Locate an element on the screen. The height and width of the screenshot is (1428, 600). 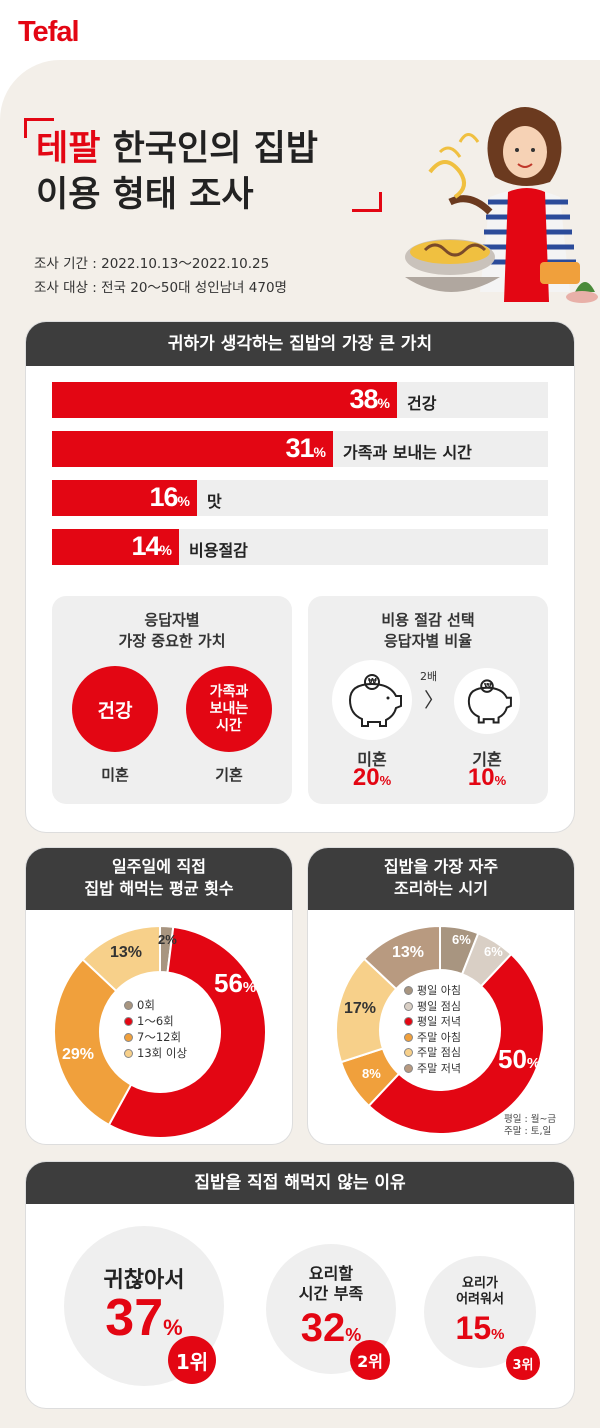
legend-item: 0회 is located at coordinates (155, 1005).